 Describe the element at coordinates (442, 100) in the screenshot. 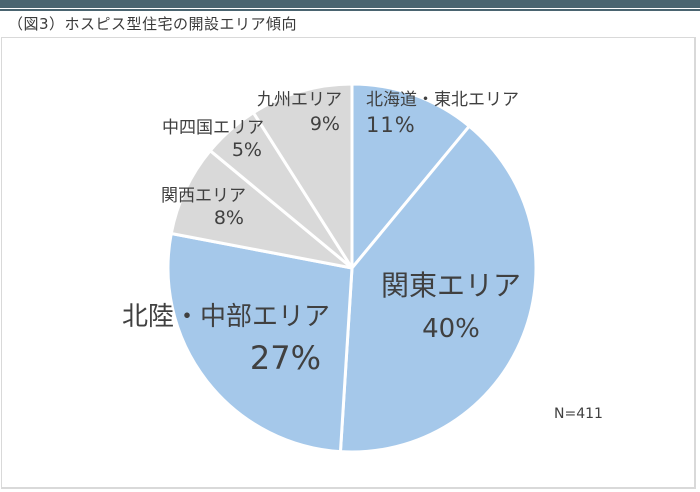

I see `slice-label-text: 北海道・東北エリア` at that location.